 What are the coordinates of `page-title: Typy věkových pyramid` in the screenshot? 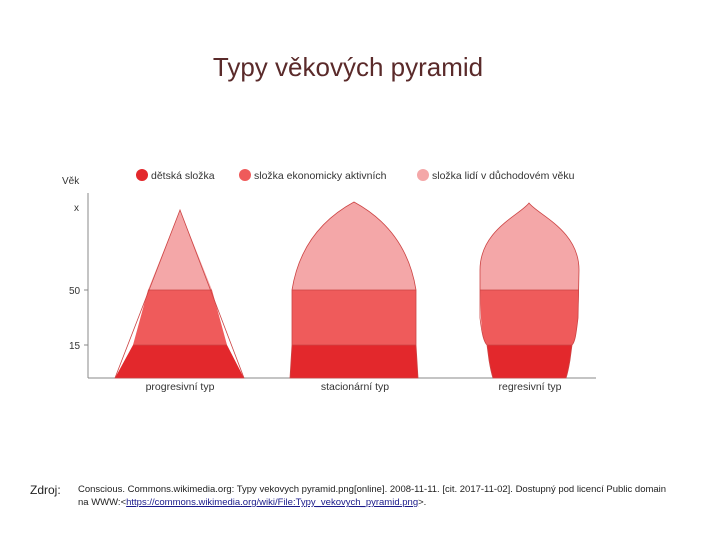 It's located at (348, 67).